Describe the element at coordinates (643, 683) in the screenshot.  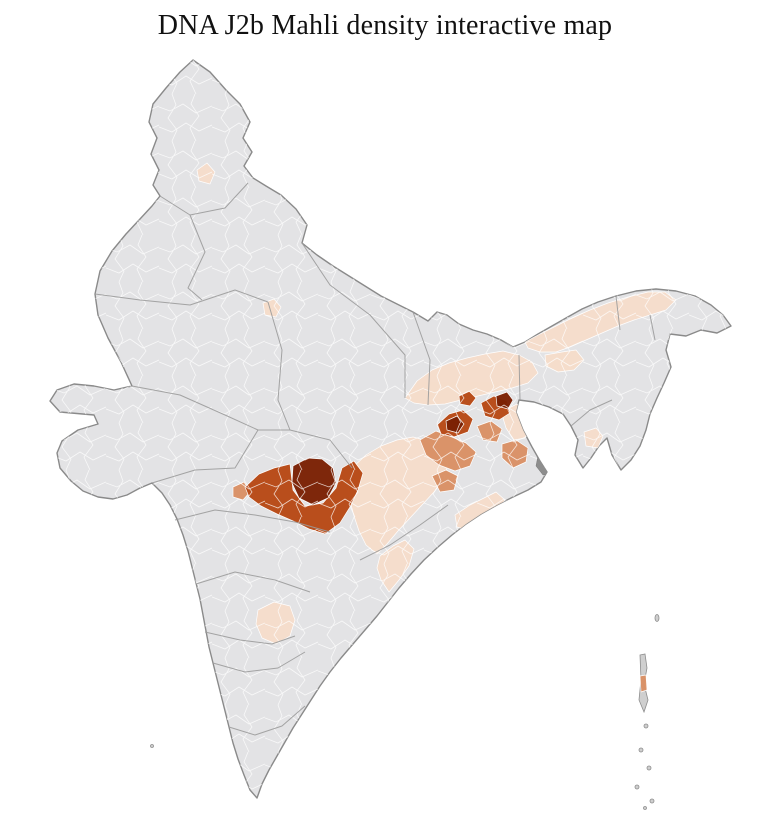
I see `island-density-segment` at that location.